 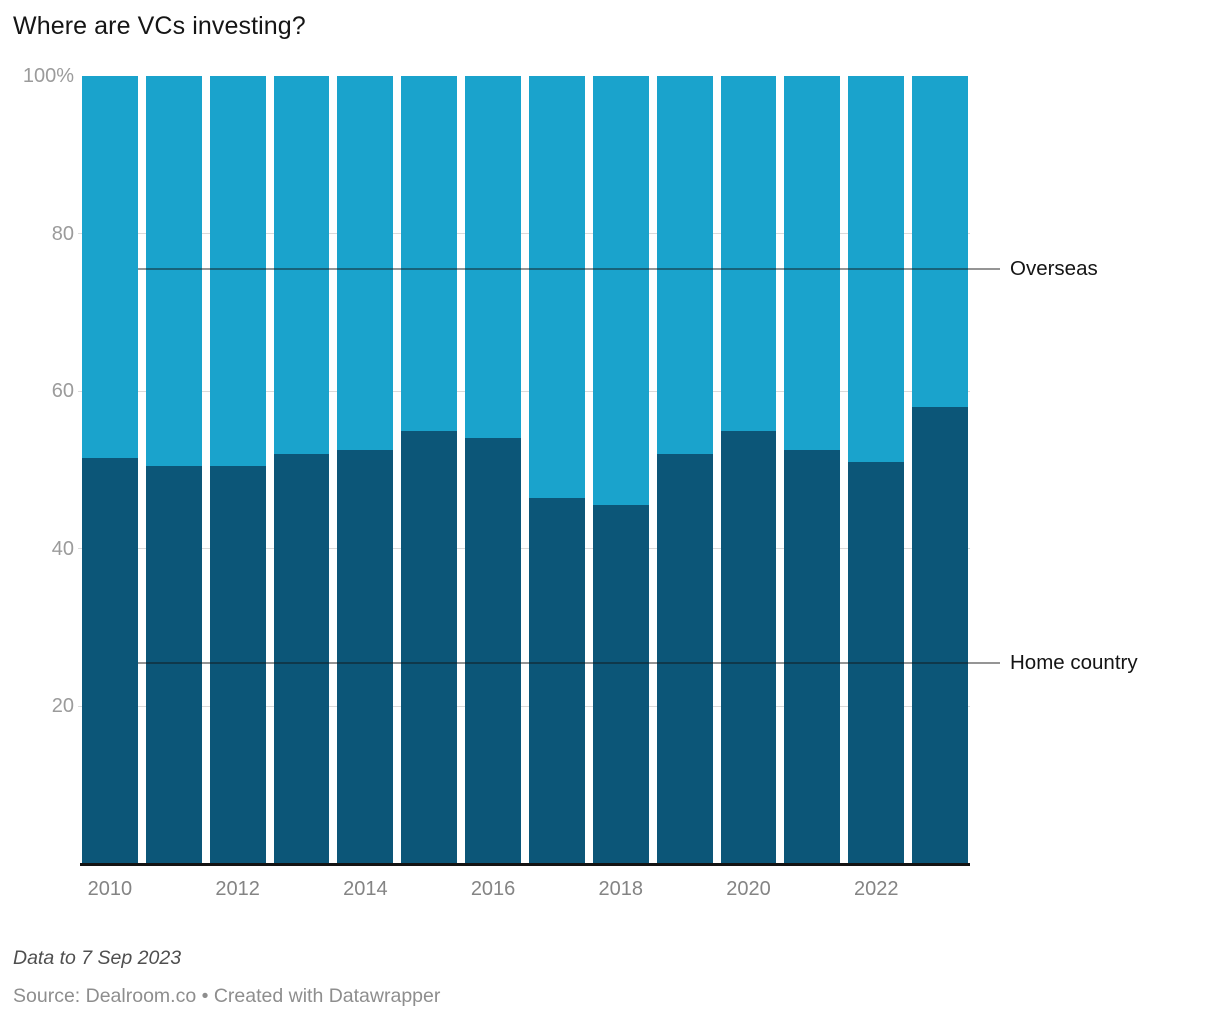 I want to click on segment-home-country-2014, so click(x=365, y=657).